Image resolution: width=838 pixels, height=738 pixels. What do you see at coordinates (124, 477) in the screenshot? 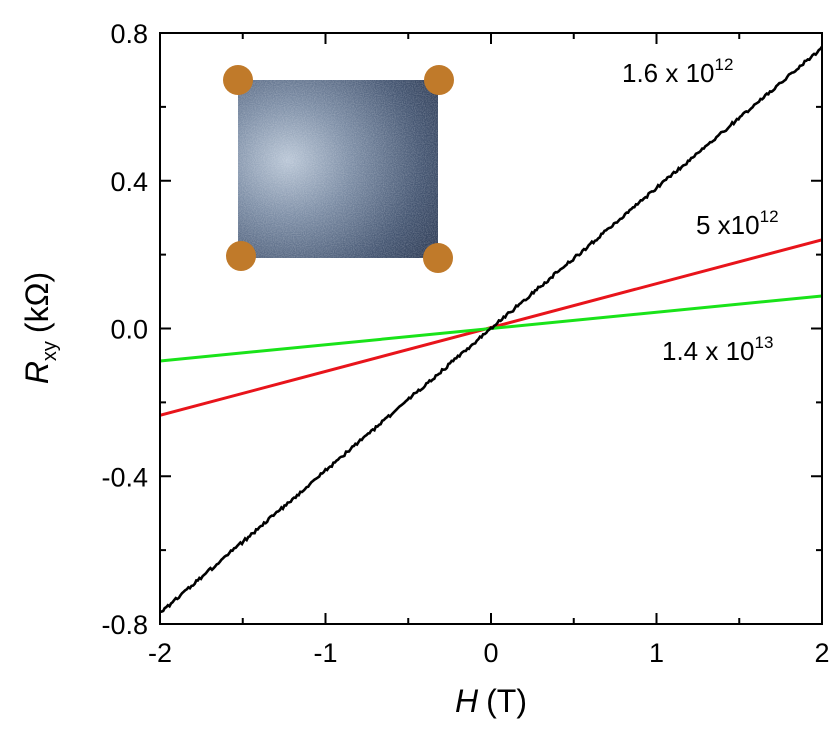
I see `y-tick-label: -0.4` at bounding box center [124, 477].